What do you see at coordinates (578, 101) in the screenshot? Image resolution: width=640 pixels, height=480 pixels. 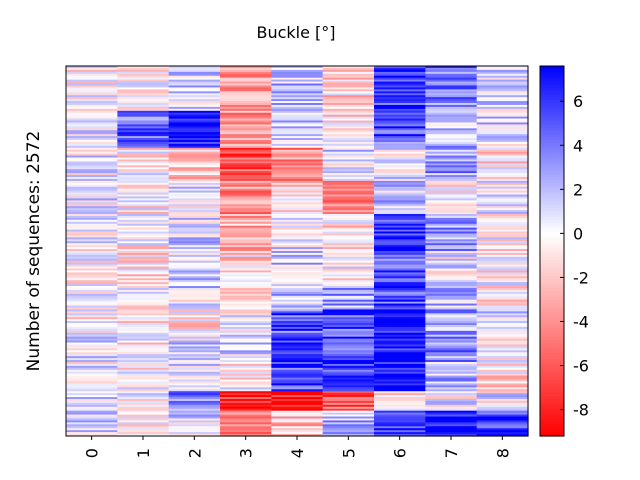 I see `colorbar-tick-label: 6` at bounding box center [578, 101].